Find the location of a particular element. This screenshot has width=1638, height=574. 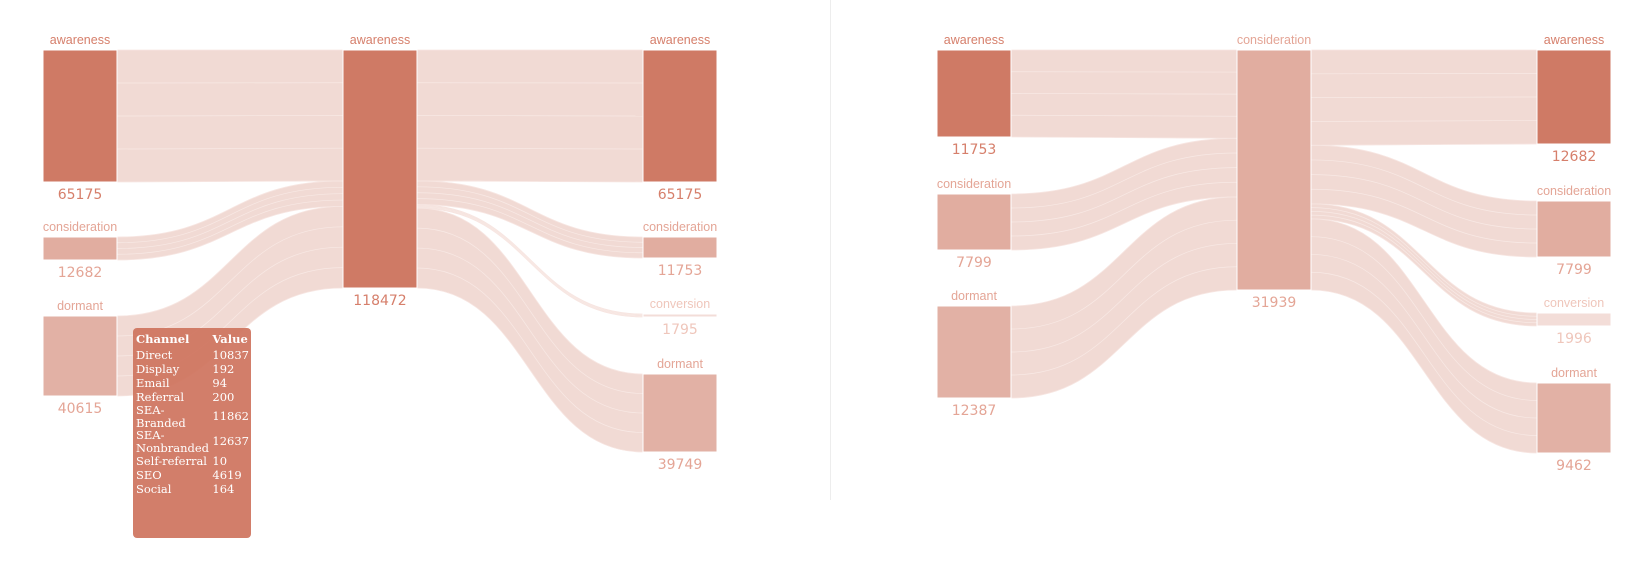

sankey-node-consideration: consideration 31939 is located at coordinates (1274, 172).